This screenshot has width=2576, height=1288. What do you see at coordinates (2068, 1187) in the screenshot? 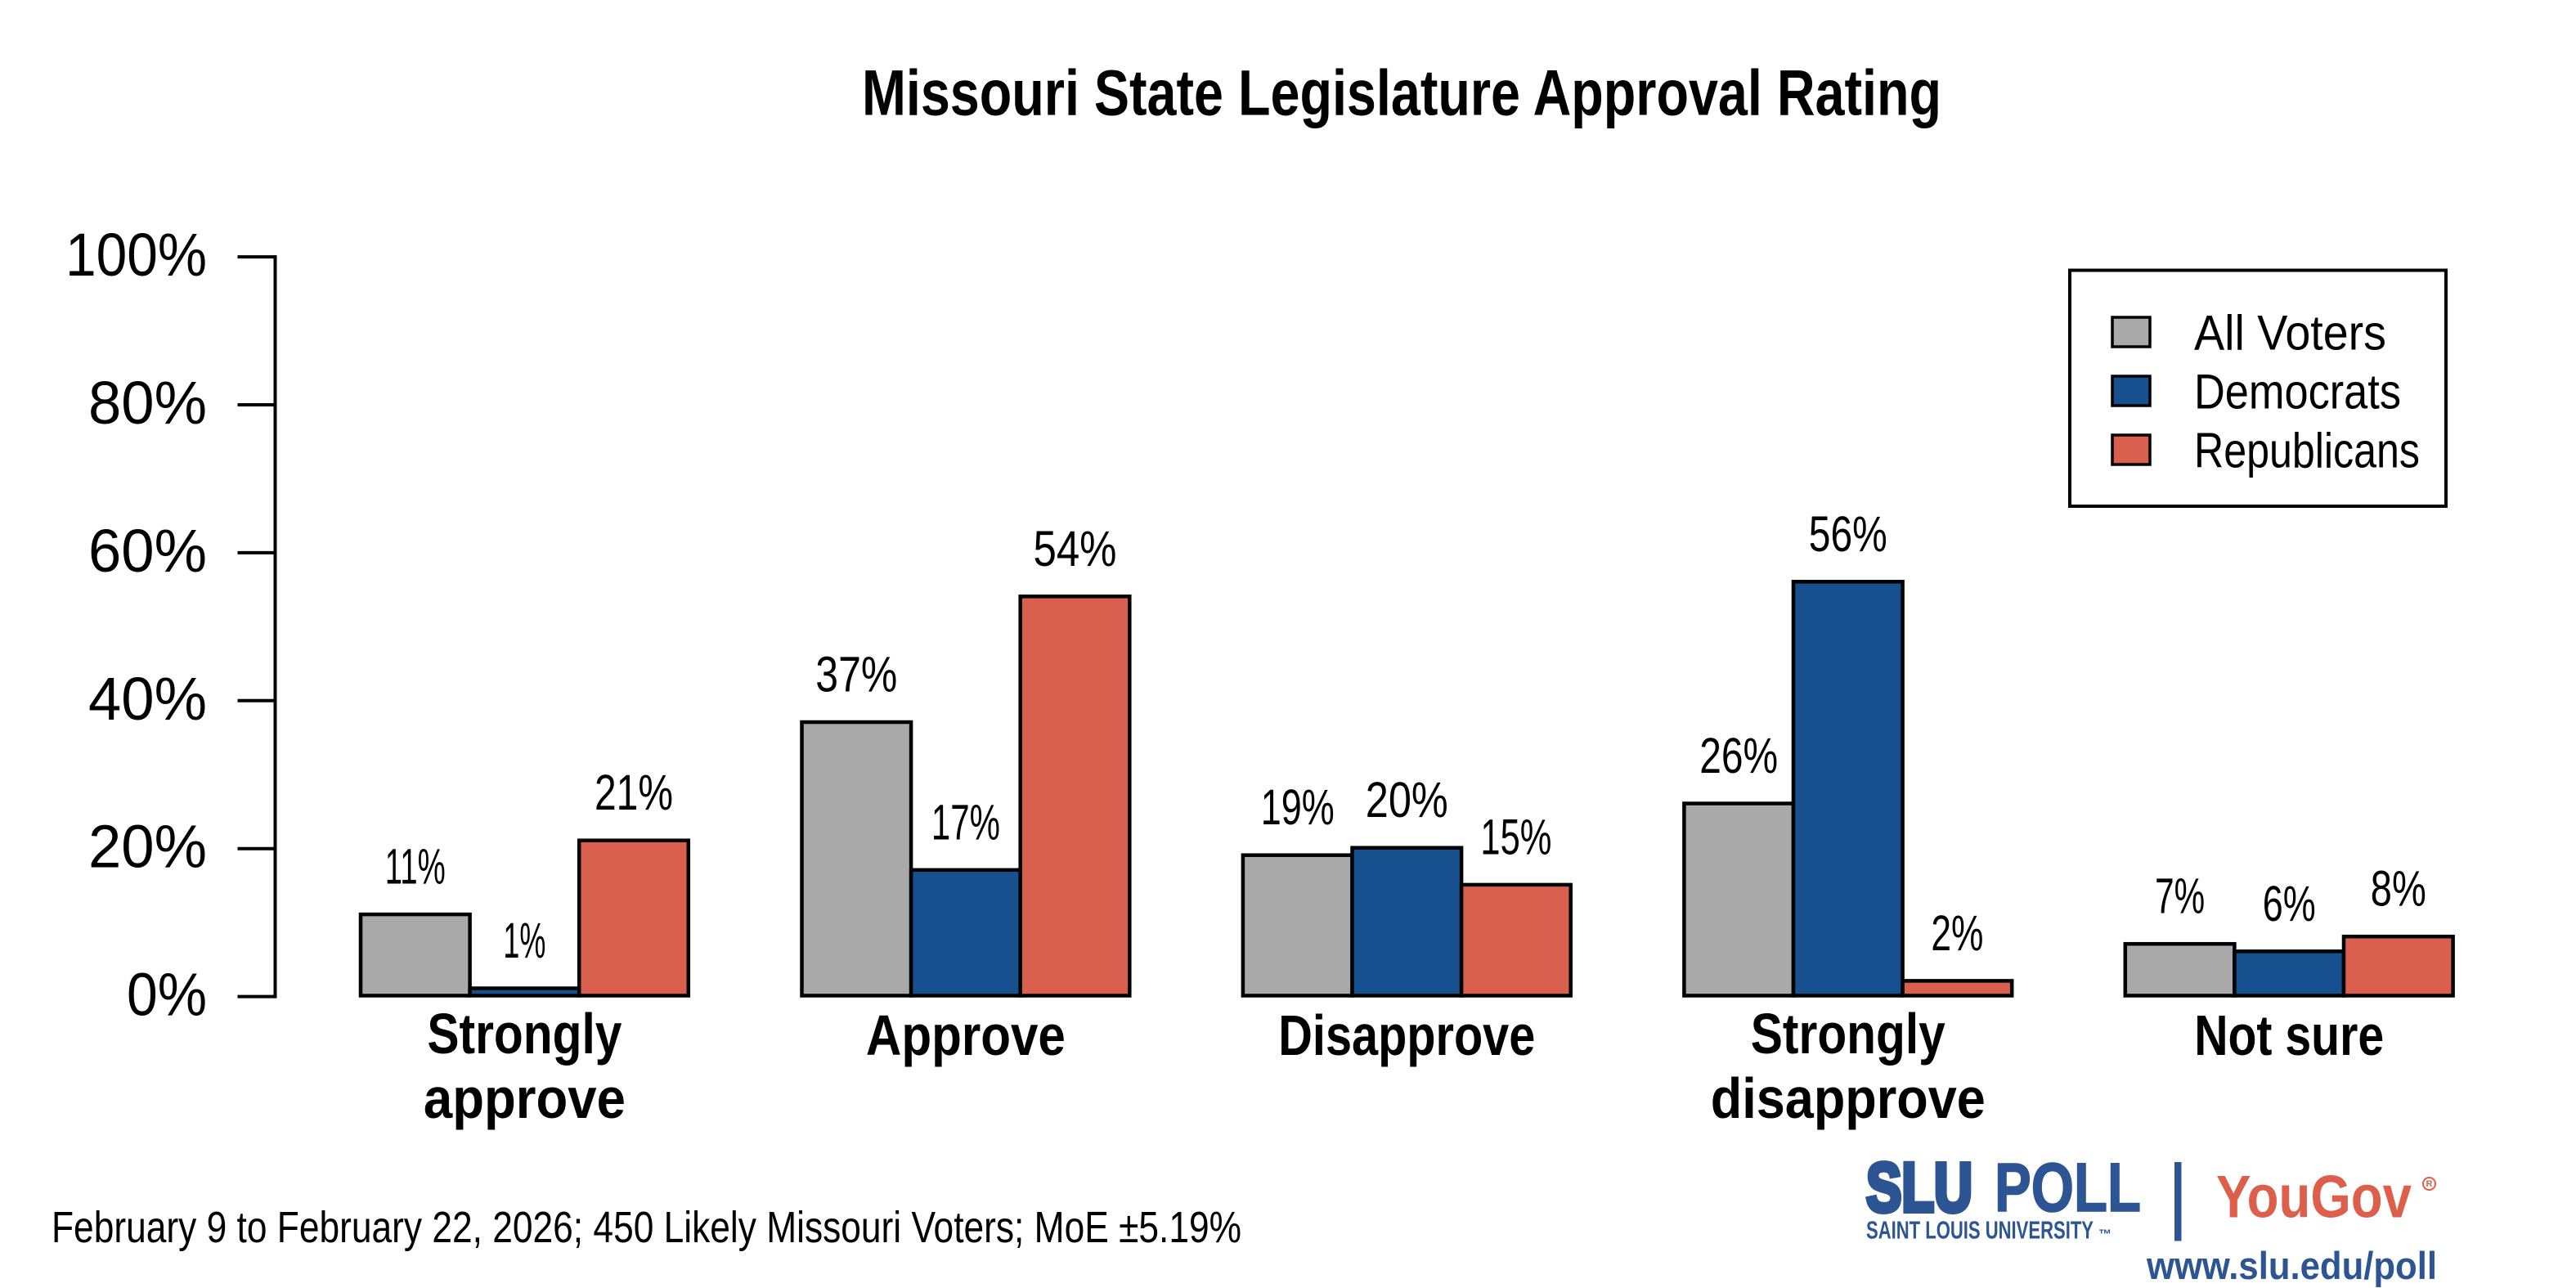
I see `svg-text: POLL` at bounding box center [2068, 1187].